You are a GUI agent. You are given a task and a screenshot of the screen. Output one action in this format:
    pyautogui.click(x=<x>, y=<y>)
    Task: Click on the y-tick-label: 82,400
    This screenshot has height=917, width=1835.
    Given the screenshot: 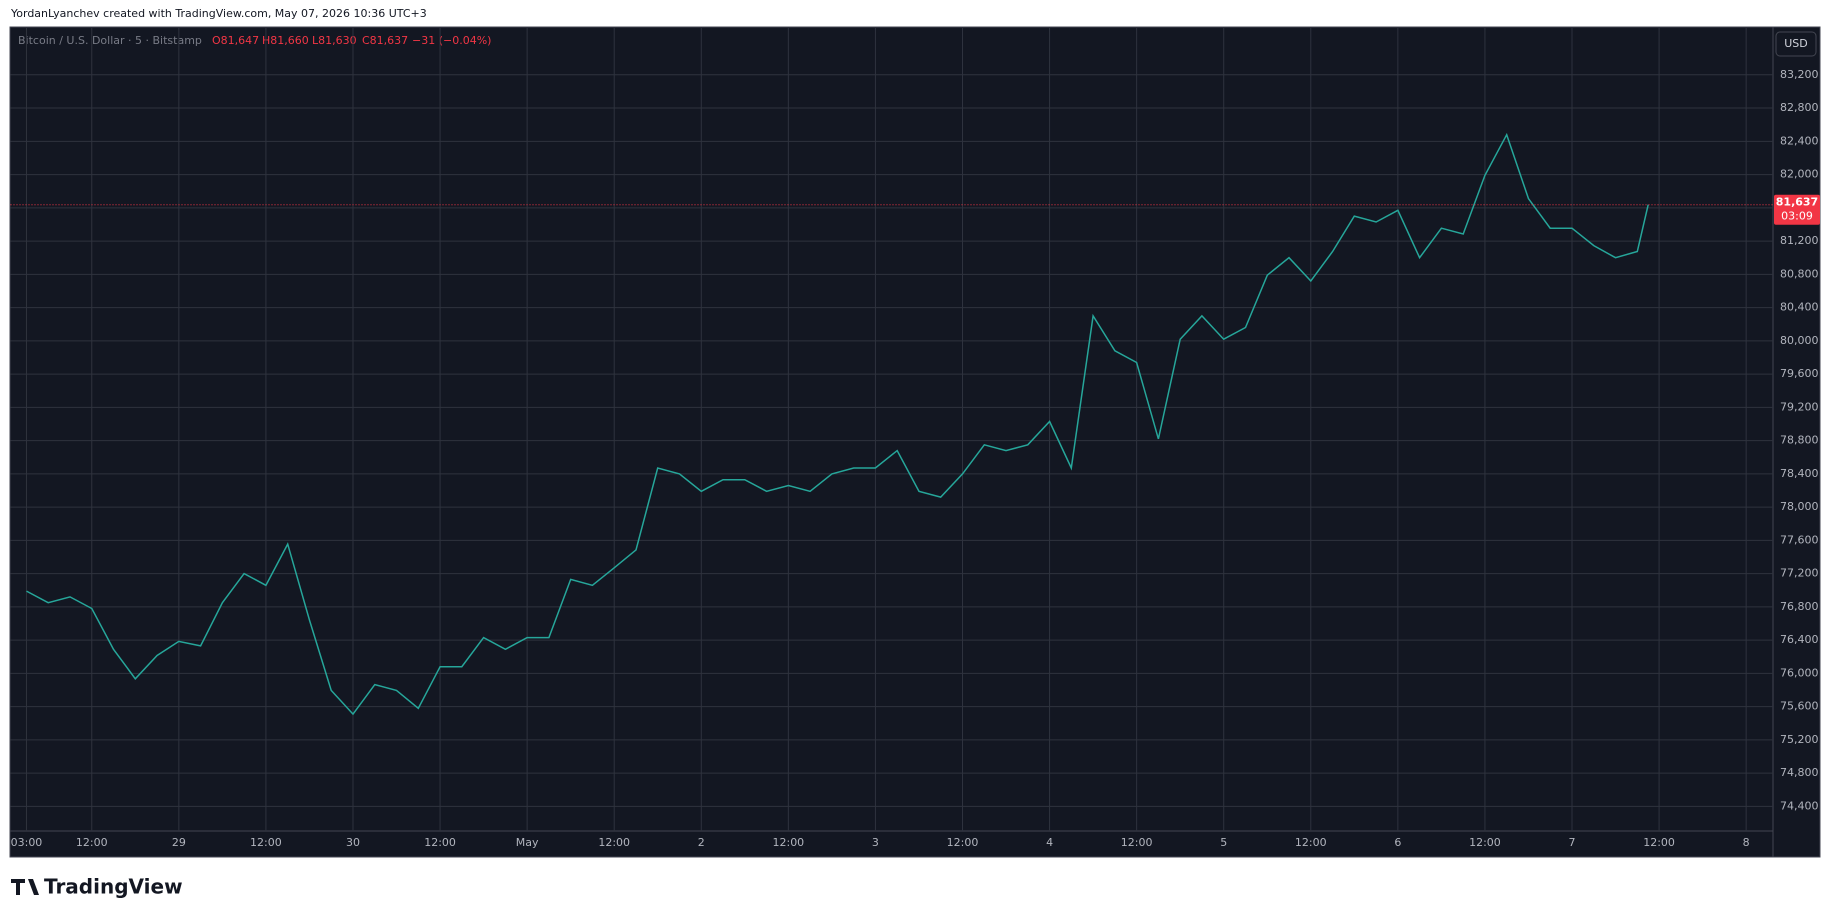 What is the action you would take?
    pyautogui.click(x=1799, y=140)
    